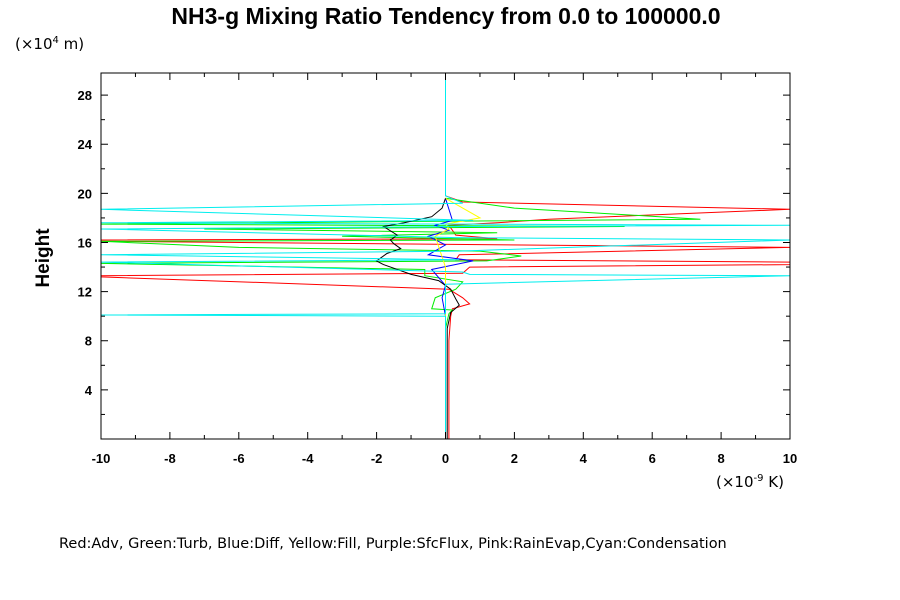  Describe the element at coordinates (720, 458) in the screenshot. I see `x-tick-label: 8` at that location.